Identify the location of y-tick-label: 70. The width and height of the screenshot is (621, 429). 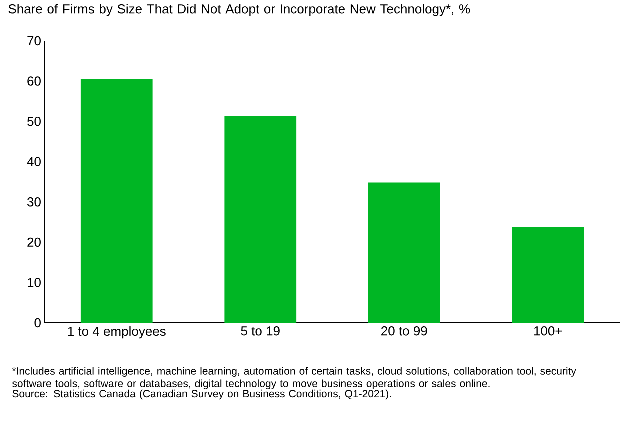
(34, 41).